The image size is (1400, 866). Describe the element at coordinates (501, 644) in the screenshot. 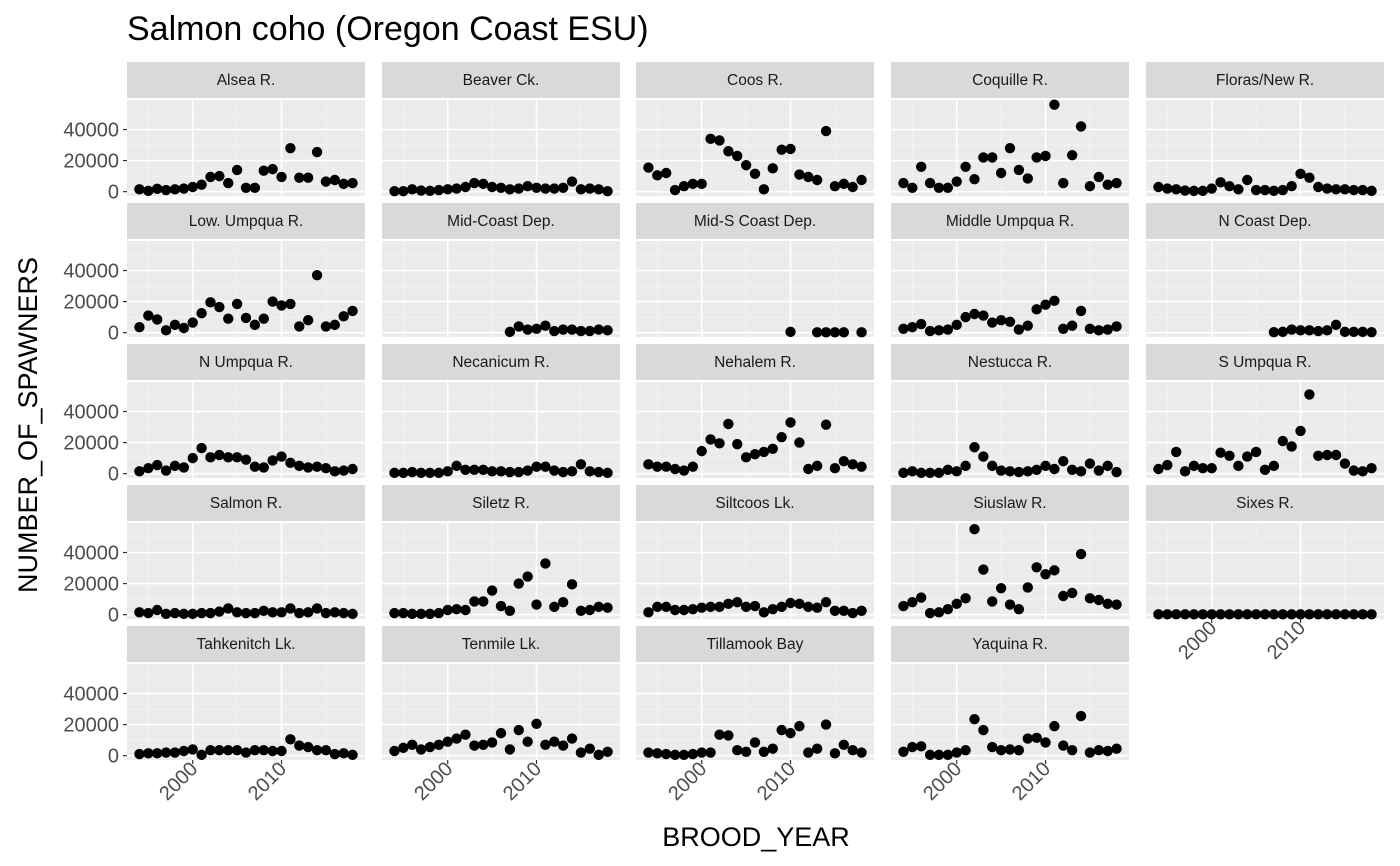

I see `strip-label: Tenmile Lk.` at that location.